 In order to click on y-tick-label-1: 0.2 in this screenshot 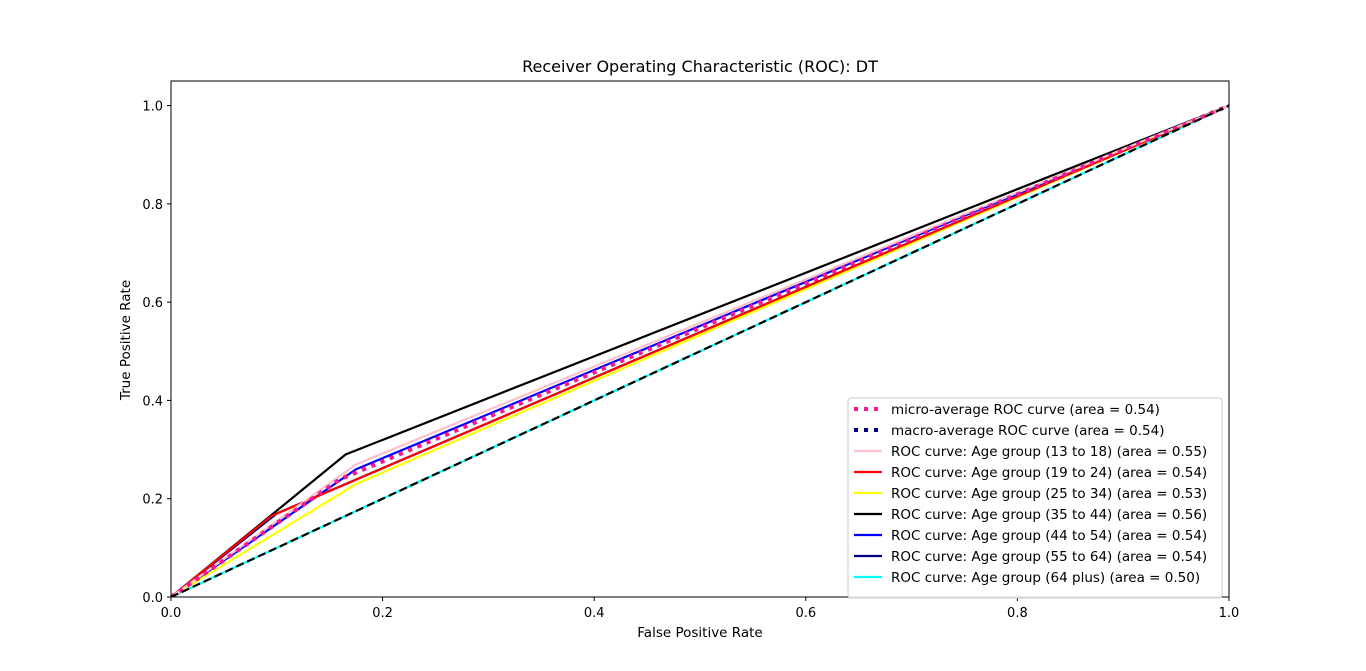, I will do `click(152, 500)`.